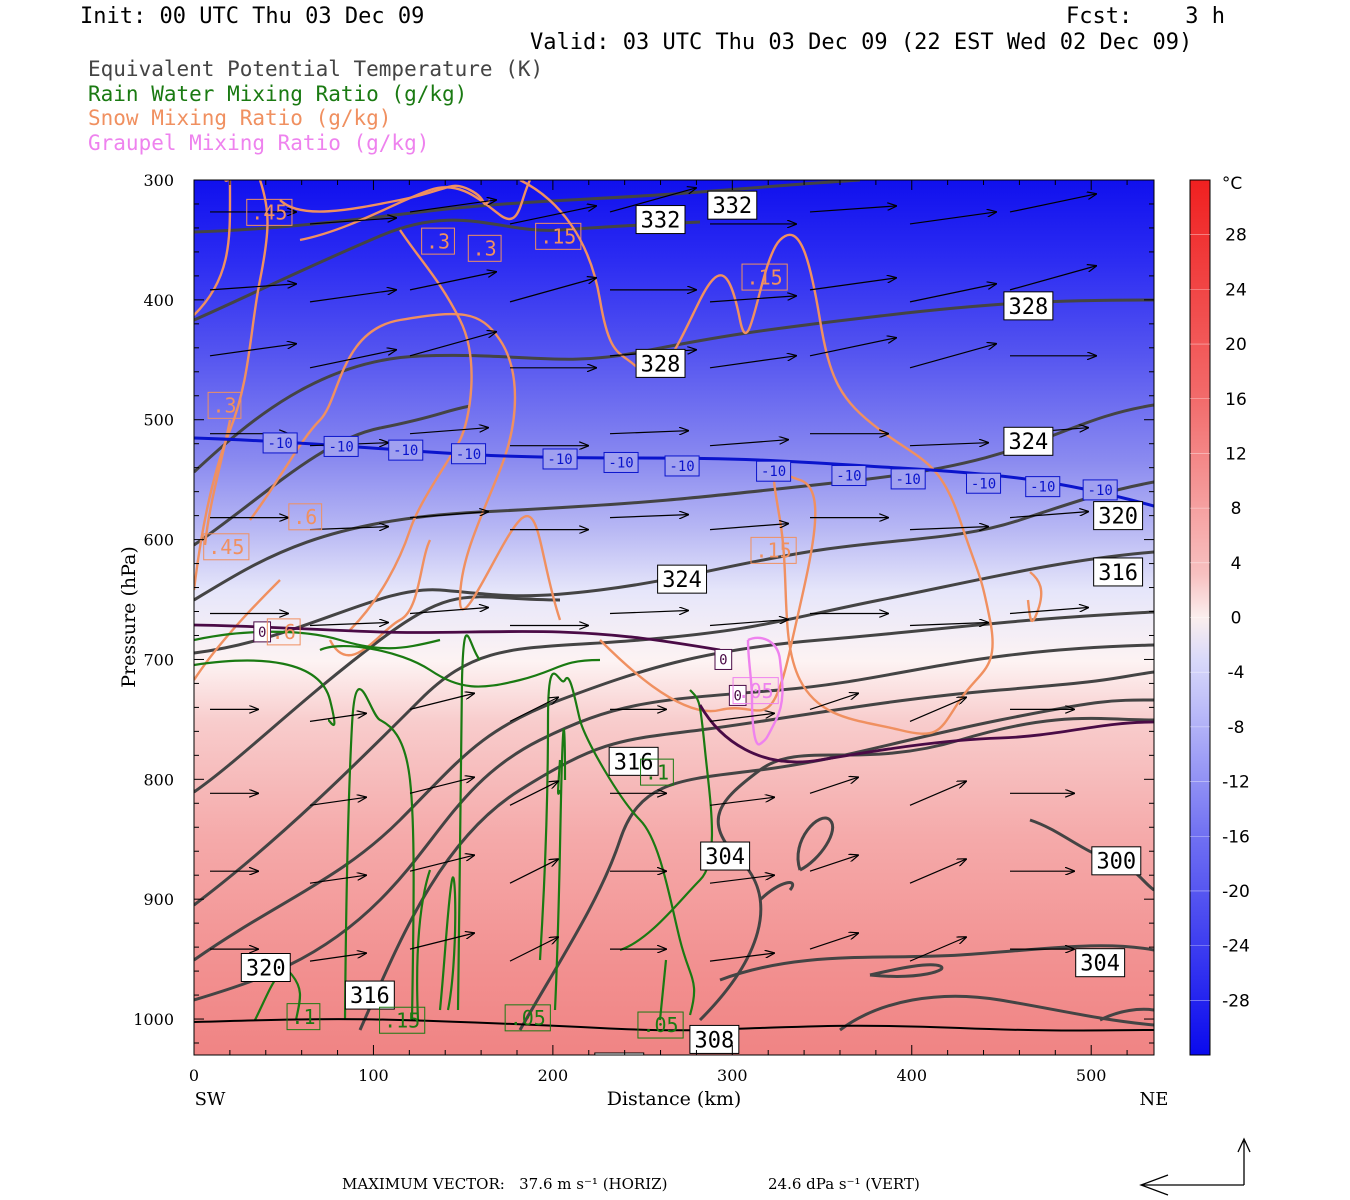  Describe the element at coordinates (240, 118) in the screenshot. I see `legend-snow: Snow Mixing Ratio (g/kg)` at that location.